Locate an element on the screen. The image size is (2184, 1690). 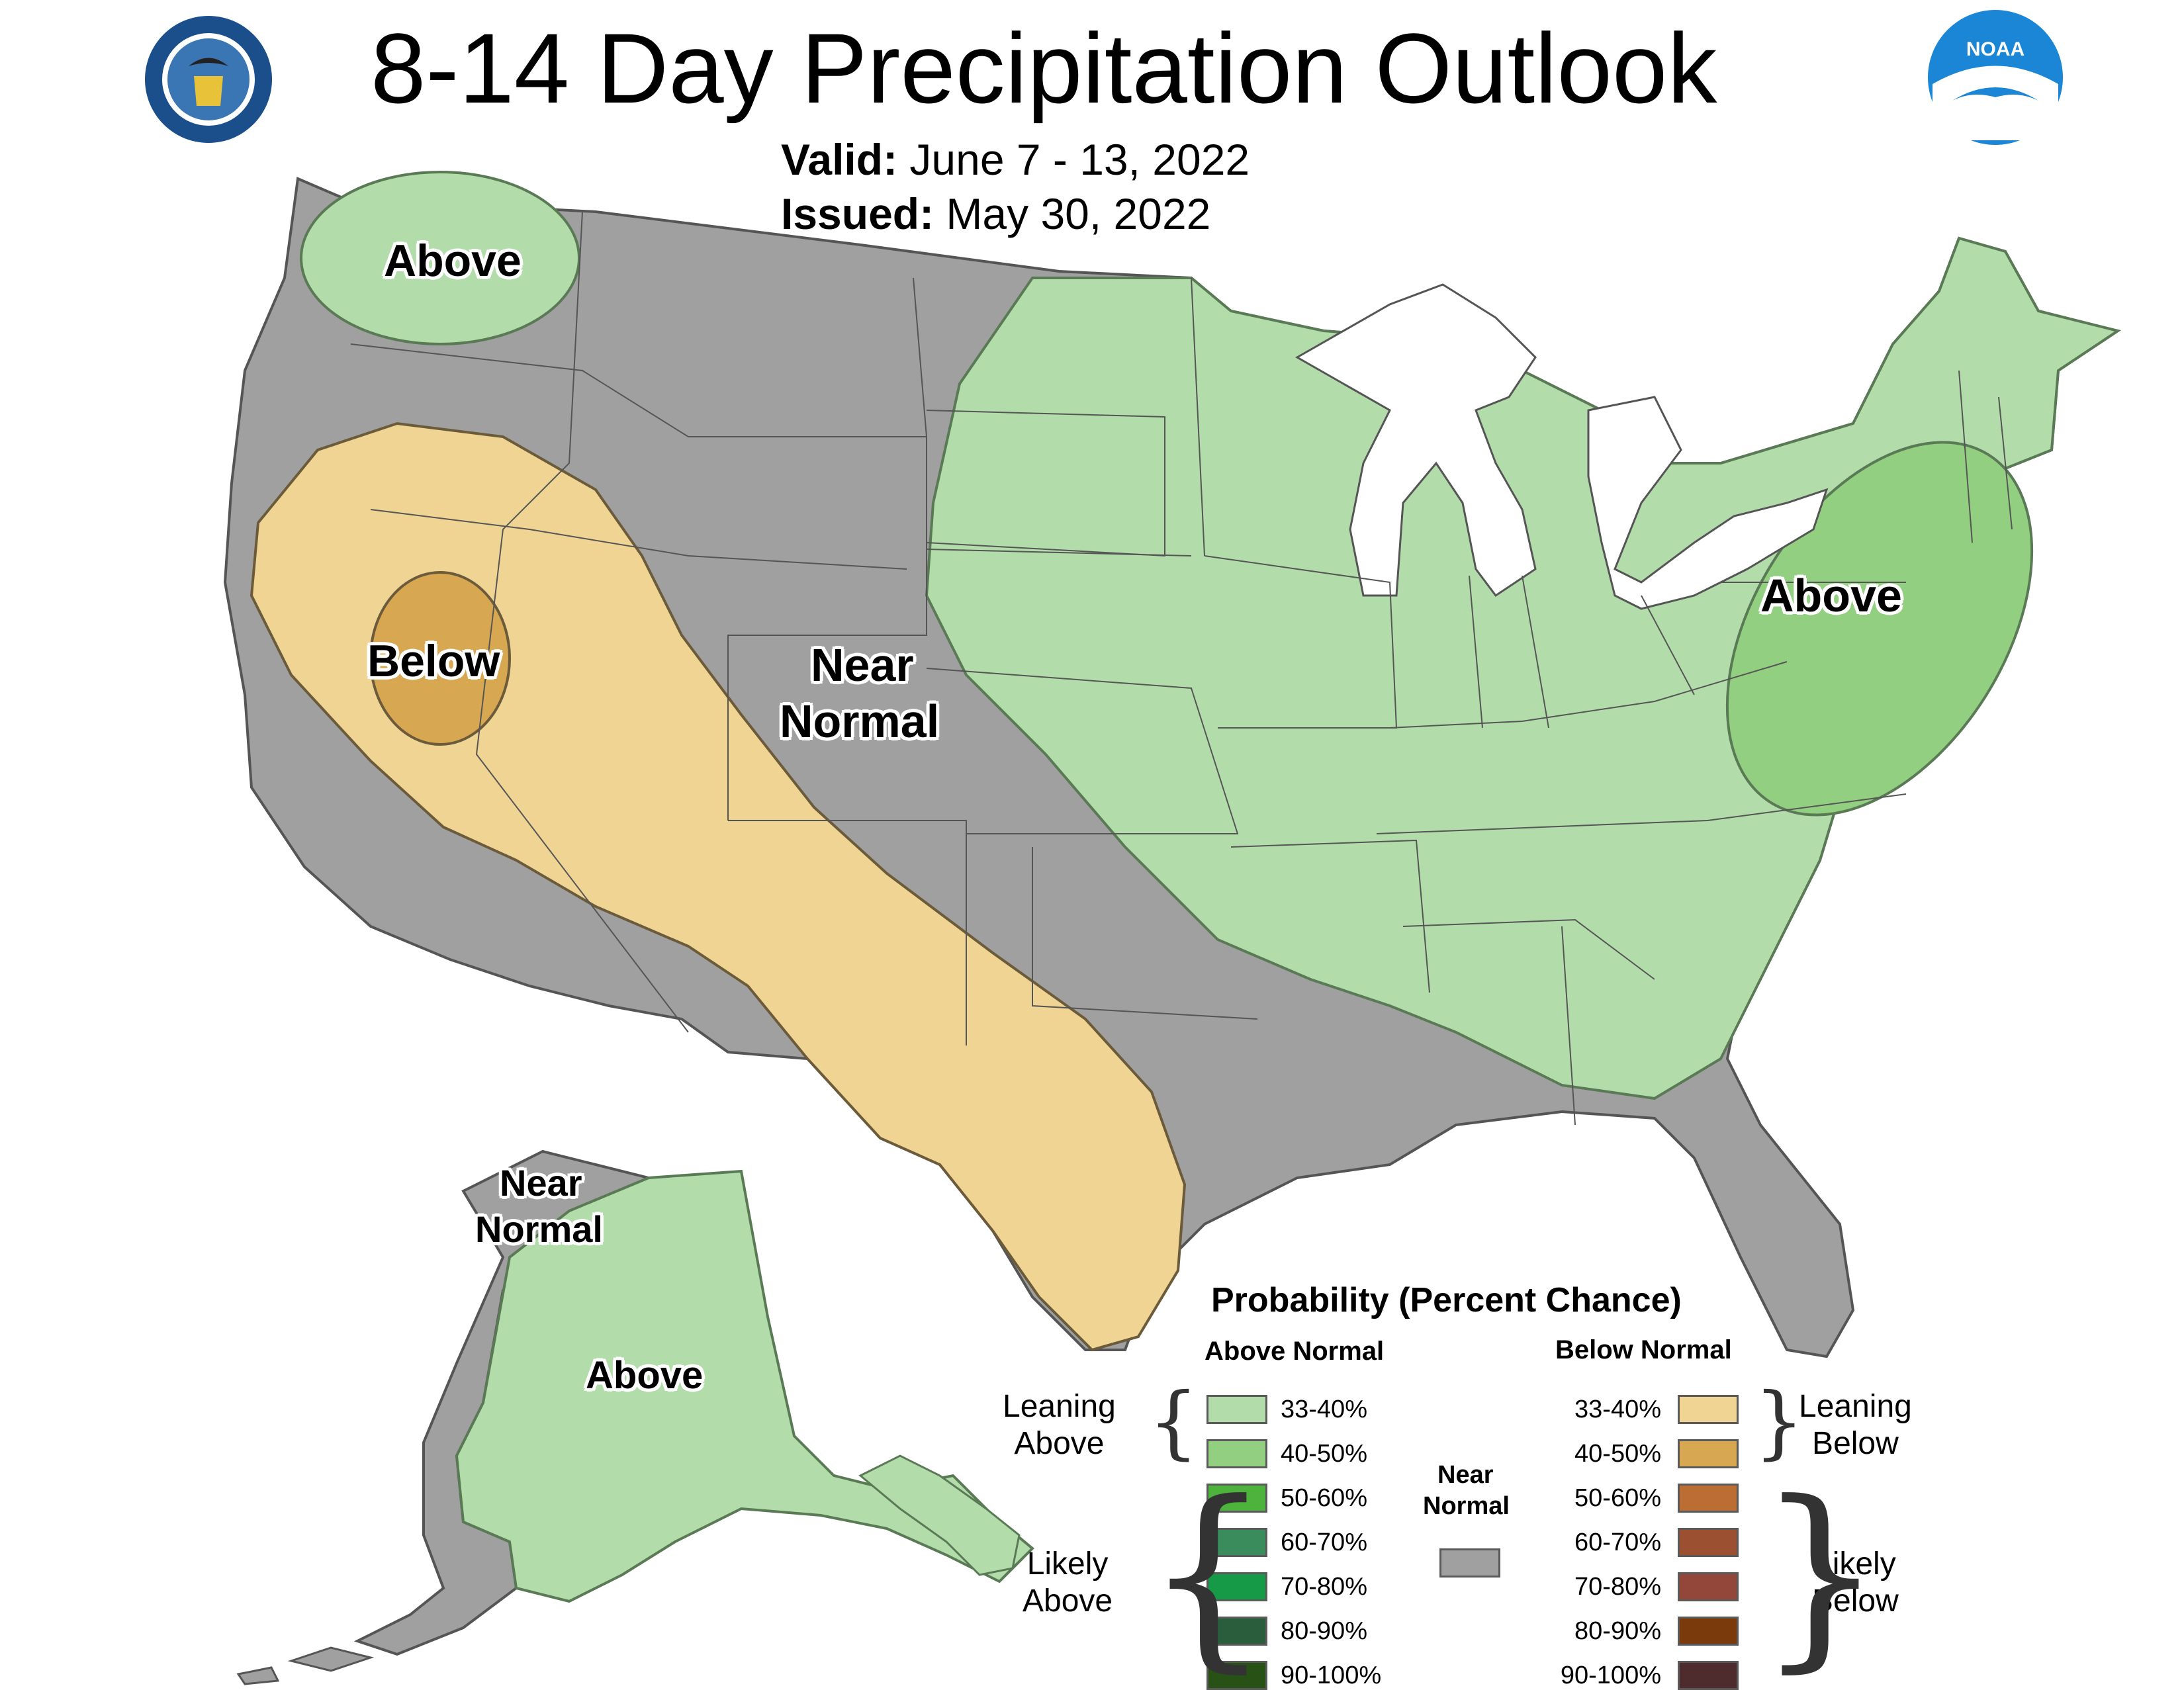
legend-below-label: 40-50% is located at coordinates (1618, 1454).